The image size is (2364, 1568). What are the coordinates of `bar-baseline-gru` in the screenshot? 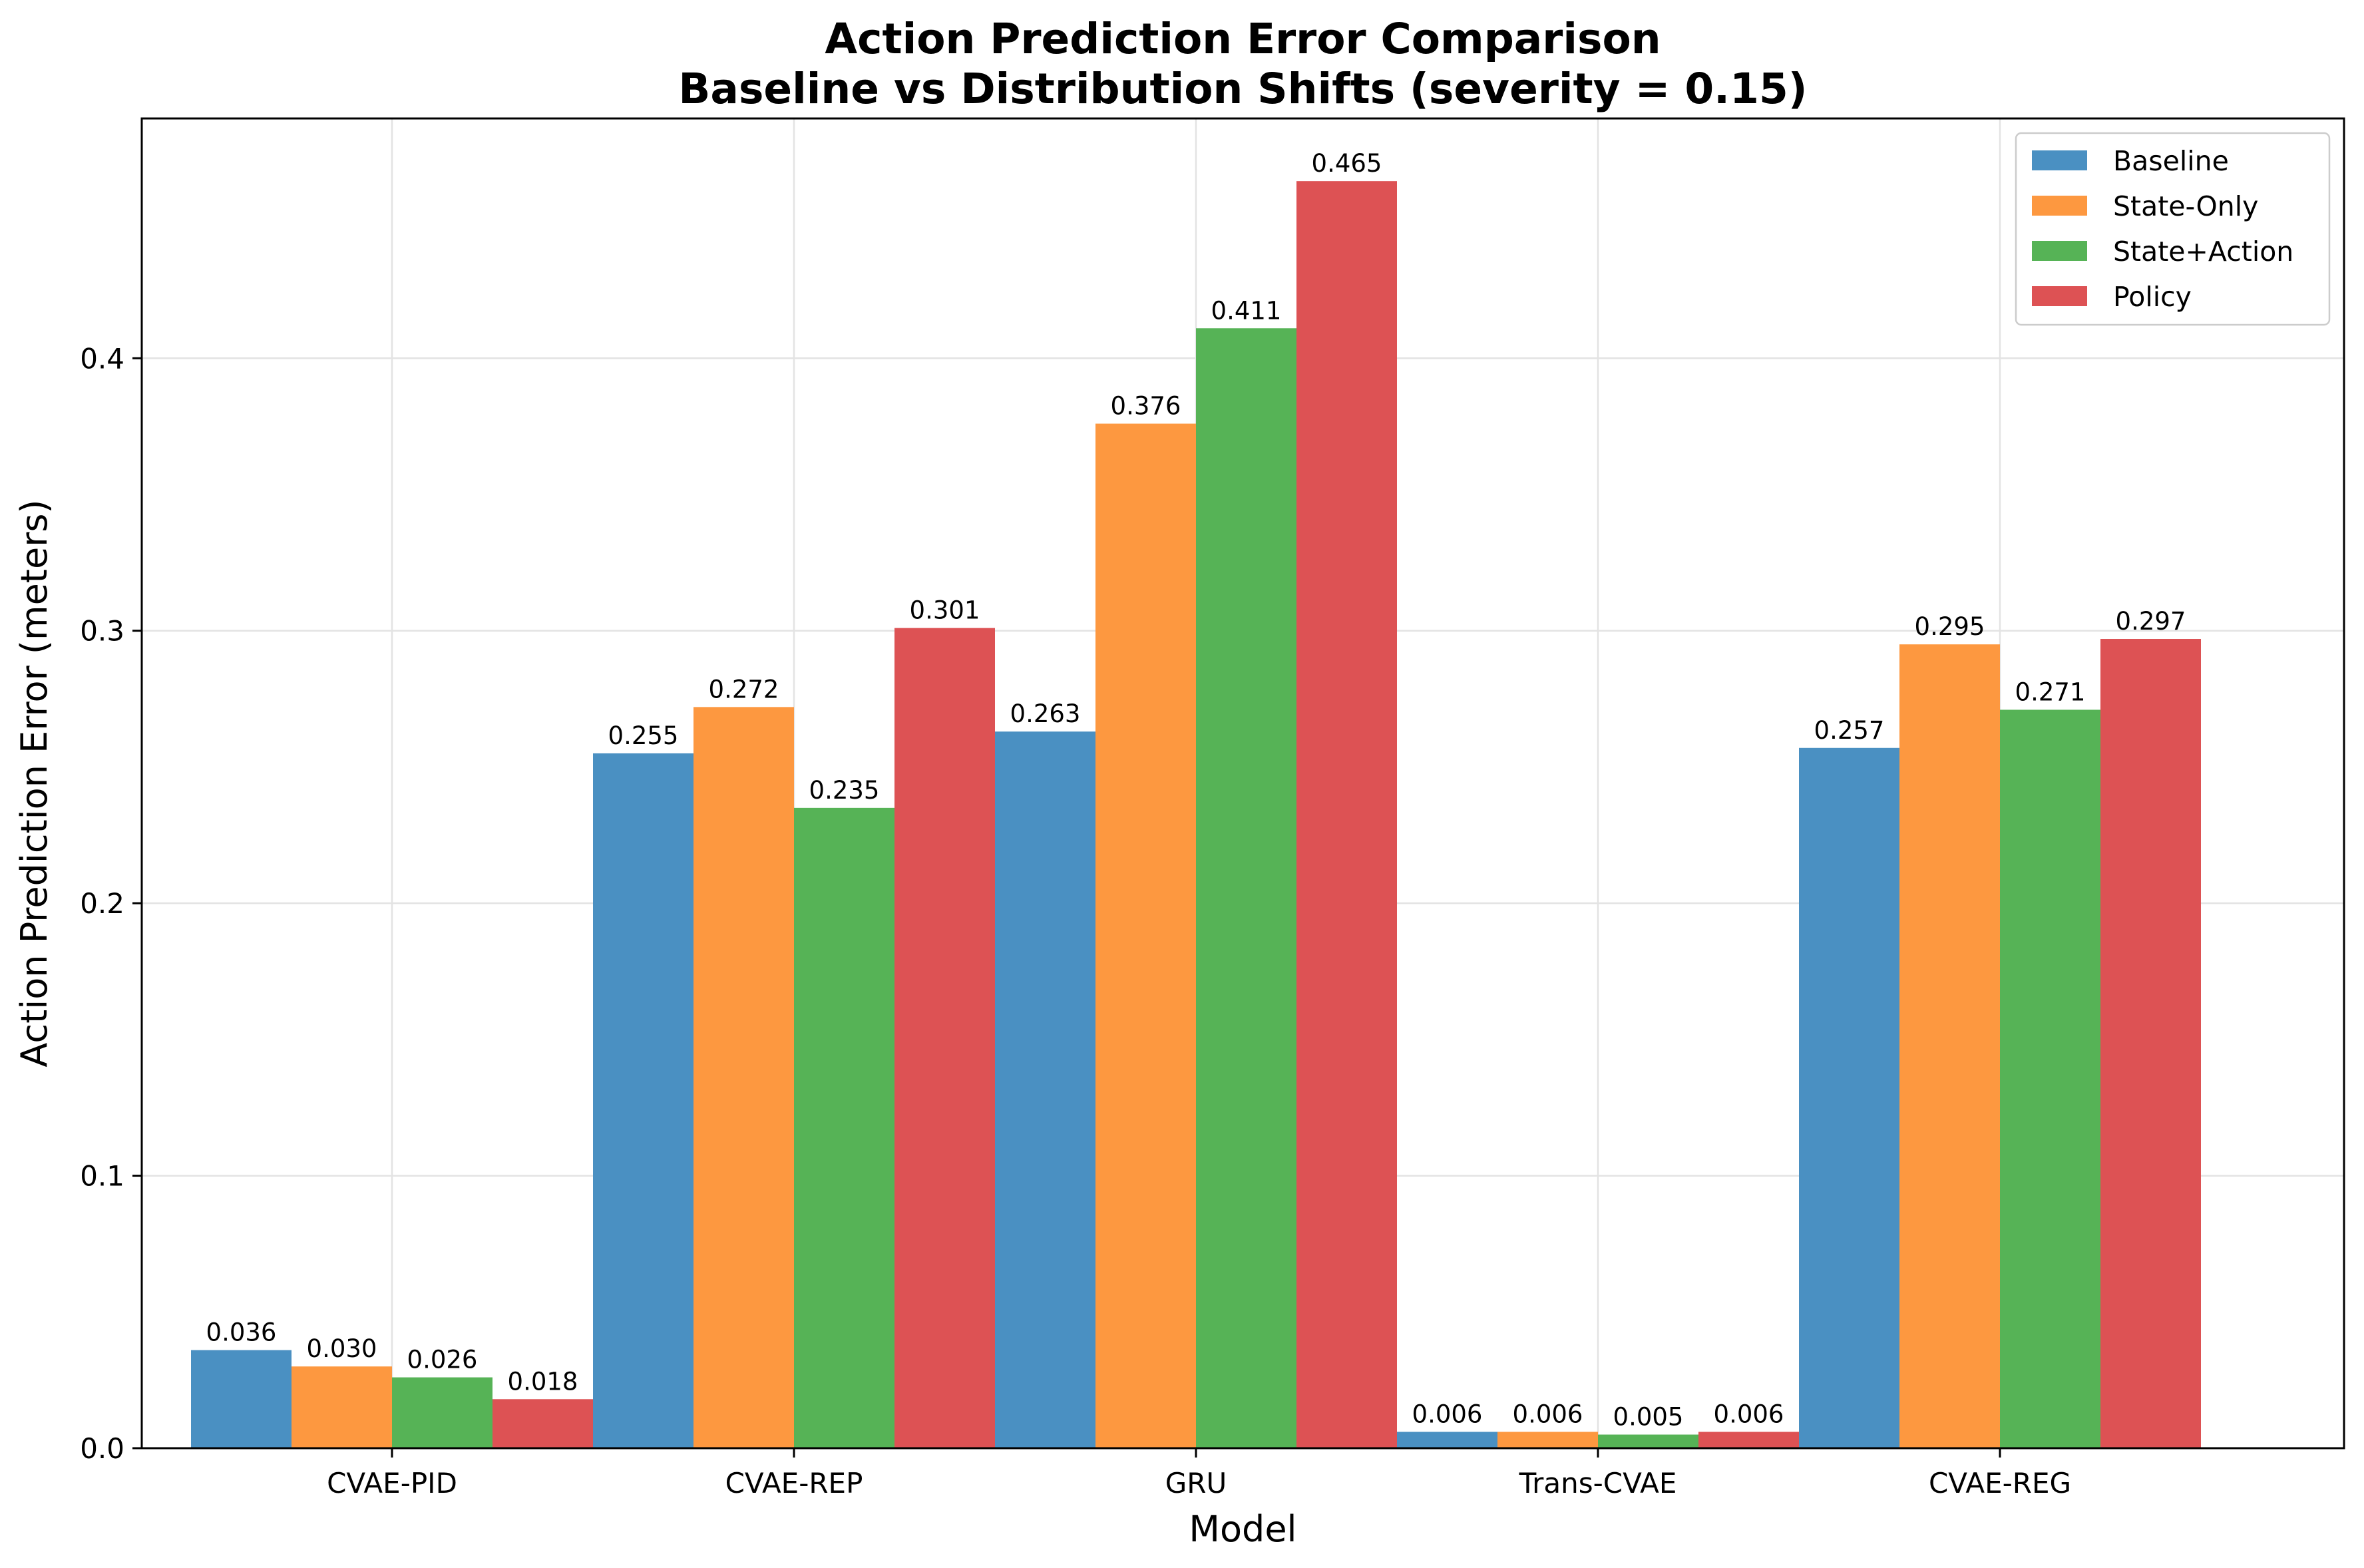 It's located at (1045, 1089).